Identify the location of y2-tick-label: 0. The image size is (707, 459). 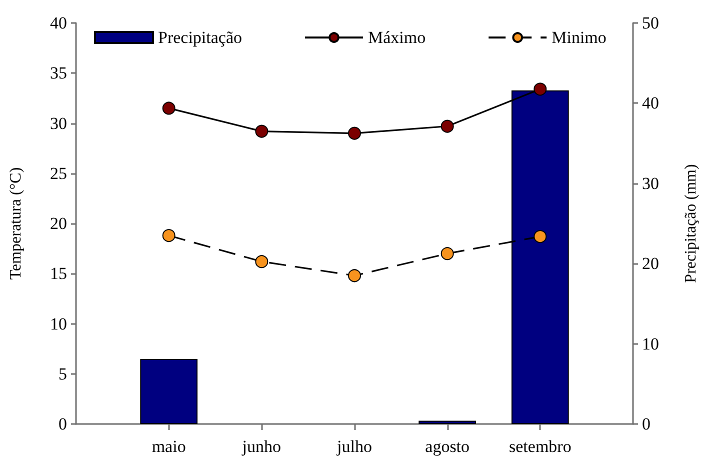
(646, 424).